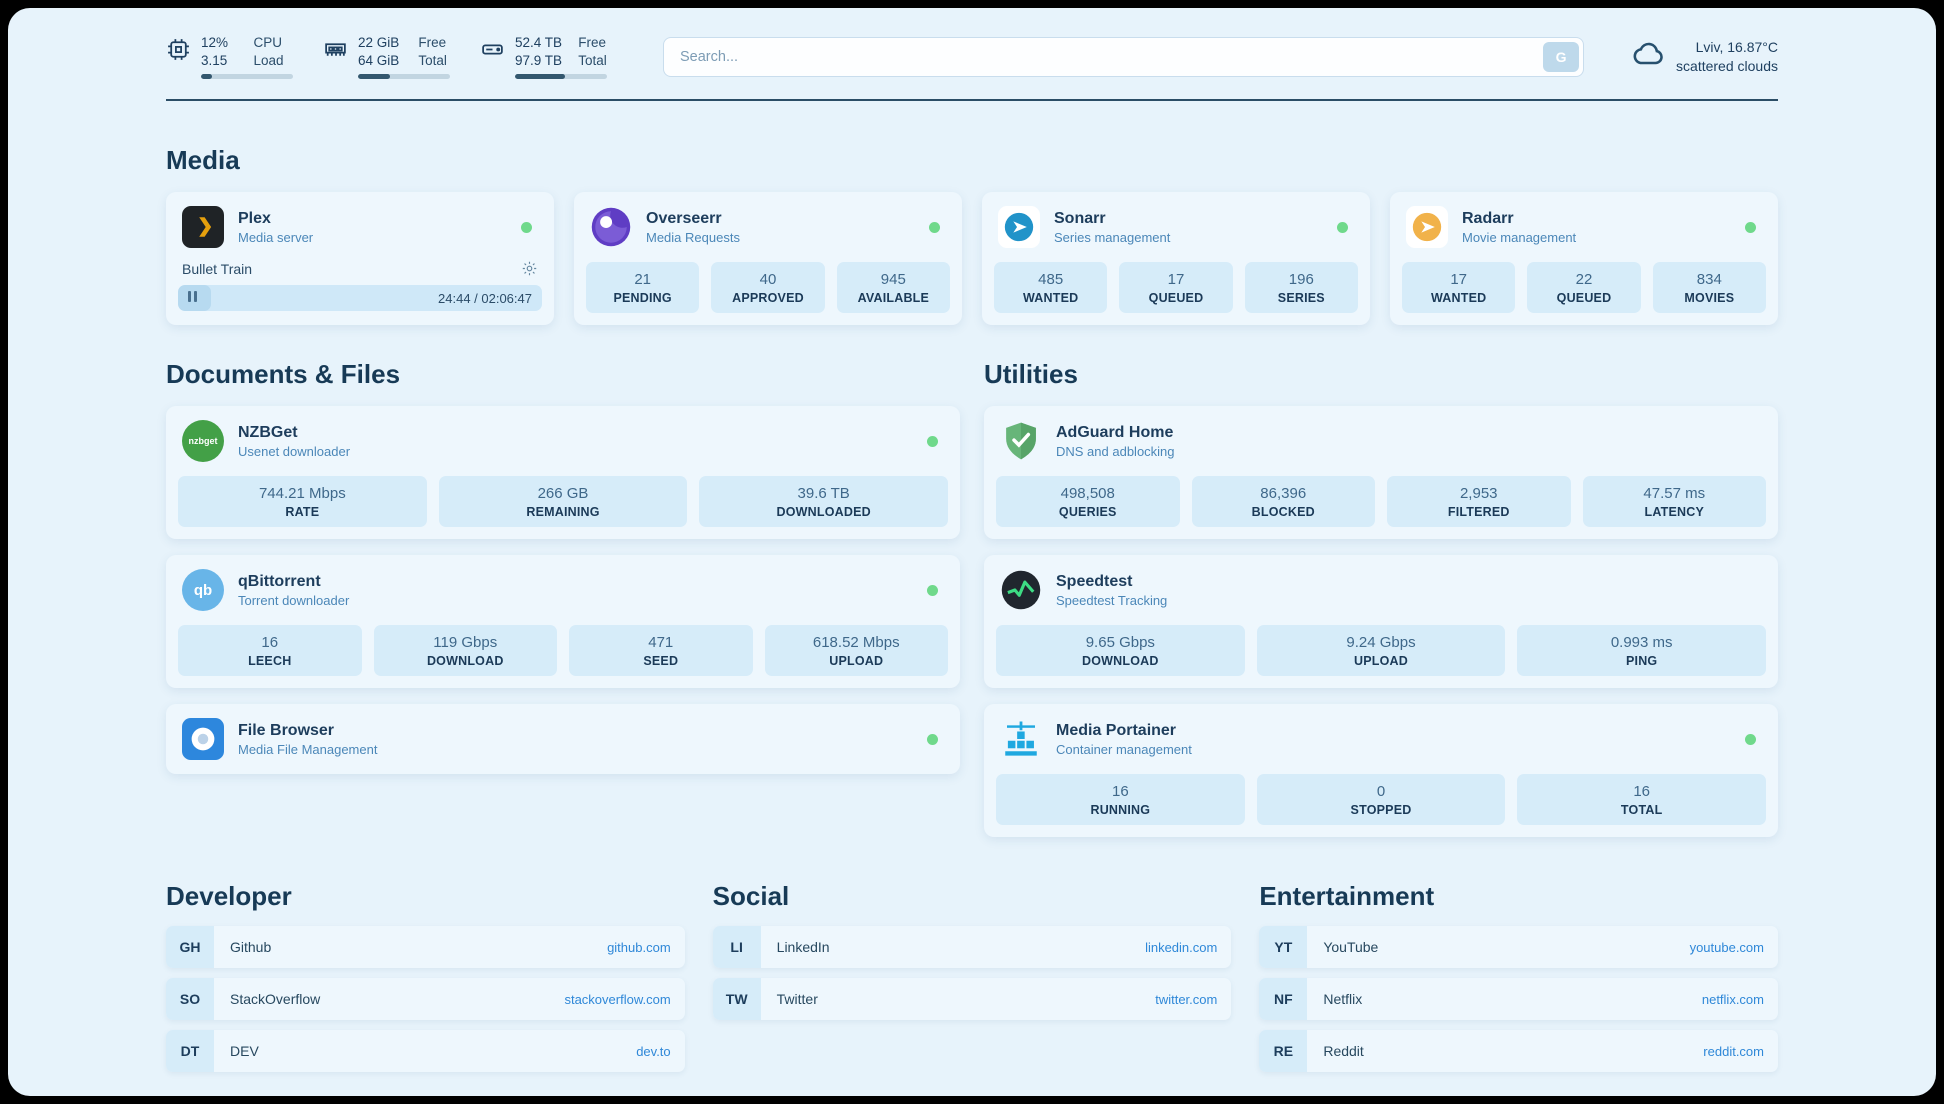 Image resolution: width=1944 pixels, height=1104 pixels. Describe the element at coordinates (1080, 218) in the screenshot. I see `app-name: Sonarr` at that location.